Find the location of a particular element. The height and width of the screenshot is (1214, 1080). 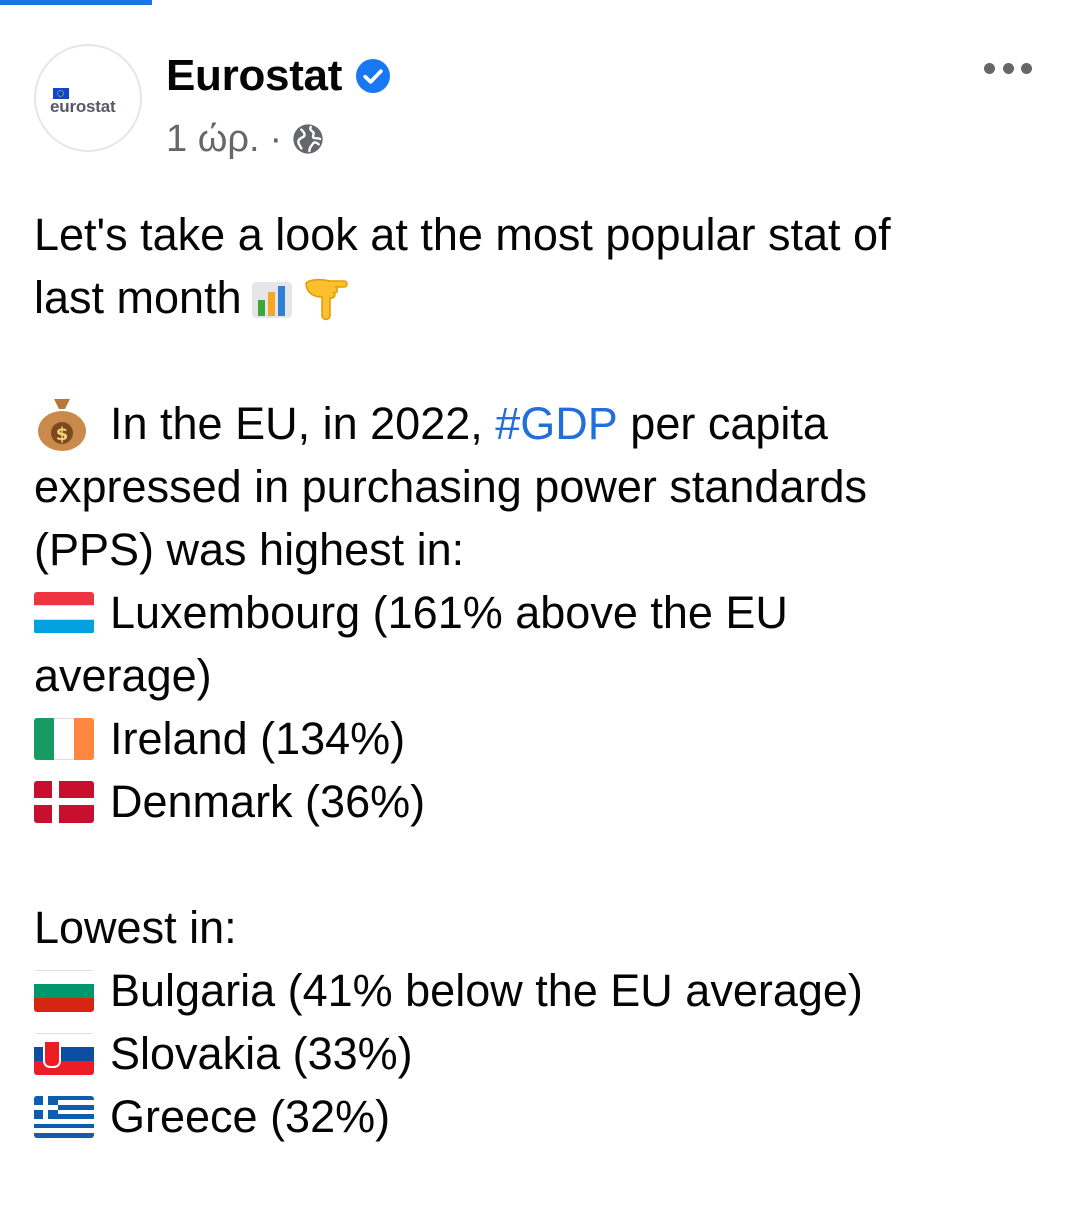

post-meta: 1 ώρ. · is located at coordinates (245, 139).